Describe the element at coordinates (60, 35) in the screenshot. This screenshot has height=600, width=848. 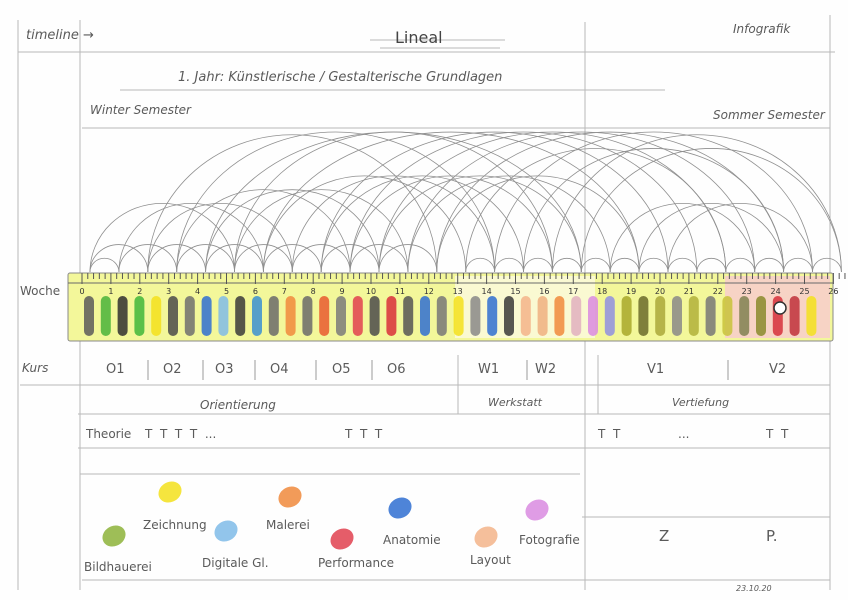
I see `timeline-label: timeline →` at that location.